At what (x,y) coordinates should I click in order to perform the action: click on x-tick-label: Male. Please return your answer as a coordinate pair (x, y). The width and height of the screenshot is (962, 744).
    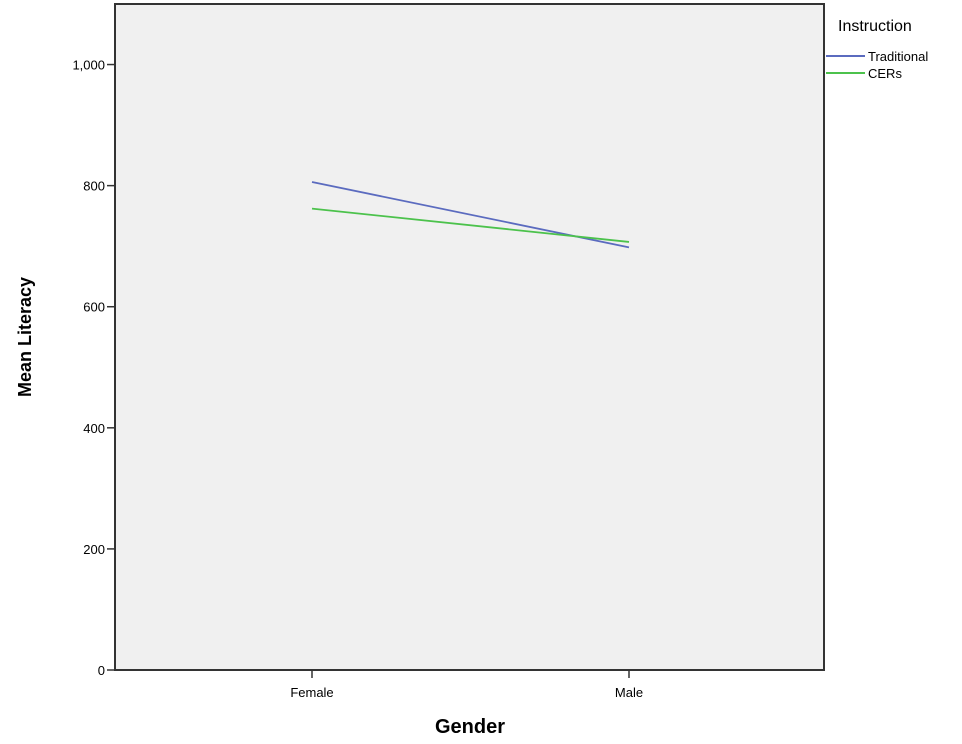
    Looking at the image, I should click on (629, 692).